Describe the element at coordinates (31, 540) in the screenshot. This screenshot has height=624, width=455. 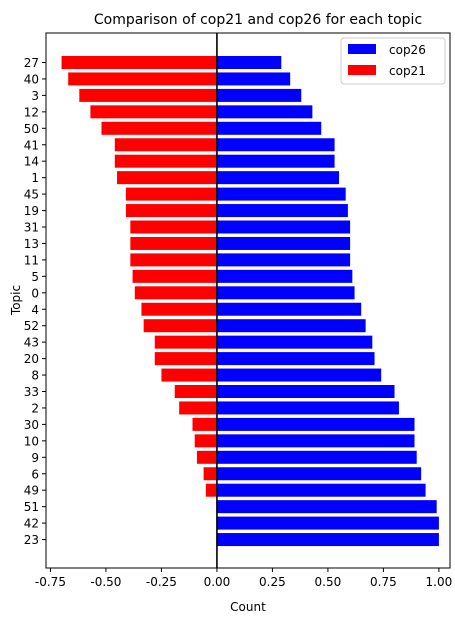
I see `y-tick-label: 23` at that location.